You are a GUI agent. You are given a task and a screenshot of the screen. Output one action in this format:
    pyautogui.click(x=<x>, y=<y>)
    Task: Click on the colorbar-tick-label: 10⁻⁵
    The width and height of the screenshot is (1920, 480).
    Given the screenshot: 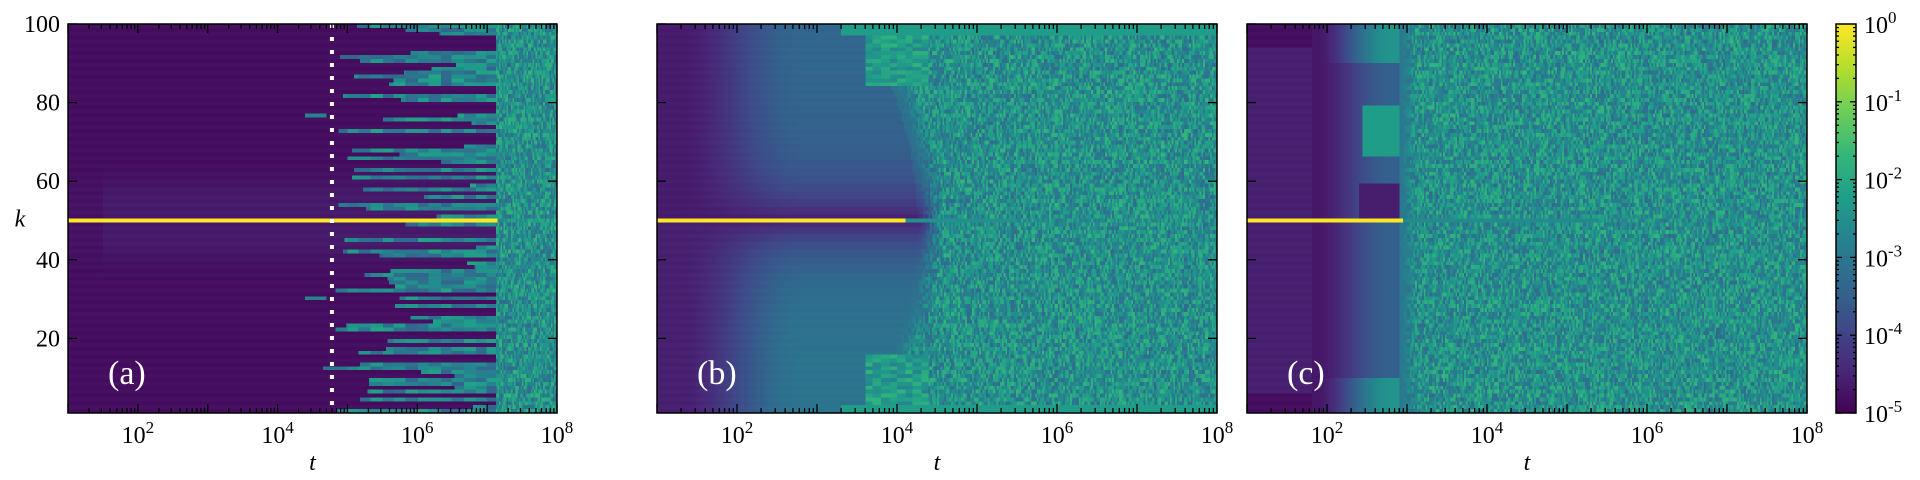 What is the action you would take?
    pyautogui.click(x=1883, y=412)
    